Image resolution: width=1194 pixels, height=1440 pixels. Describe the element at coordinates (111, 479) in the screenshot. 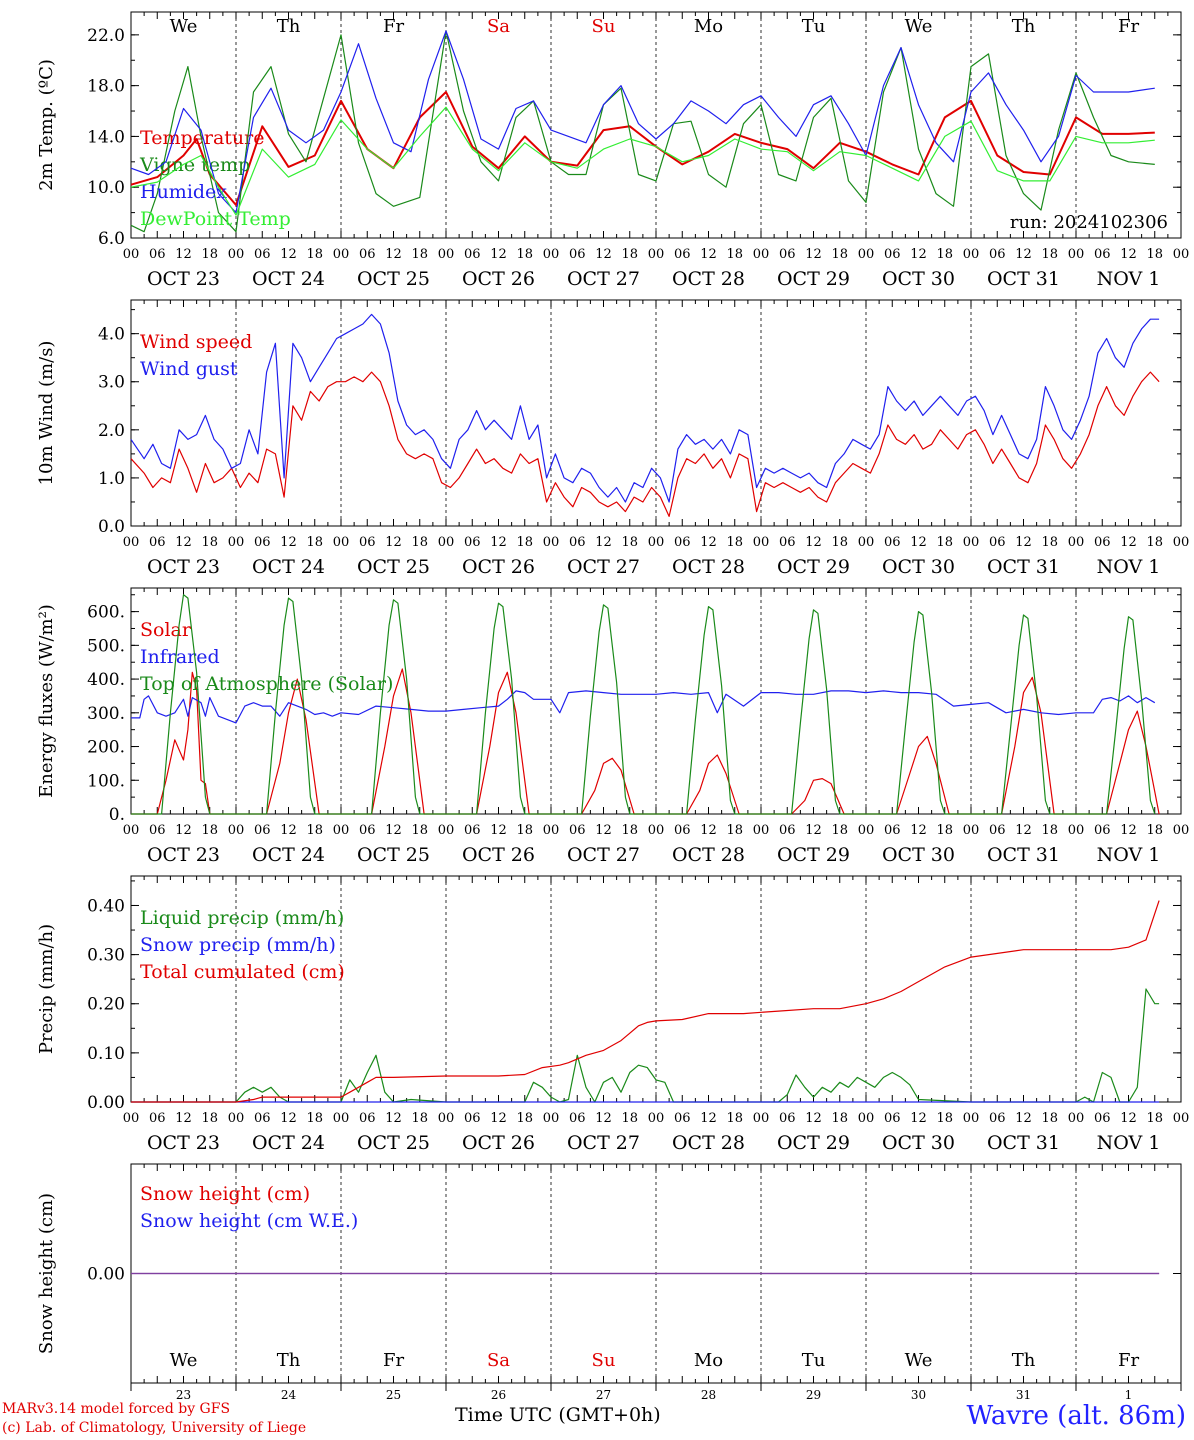

I see `y-tick-label: 1.0` at that location.